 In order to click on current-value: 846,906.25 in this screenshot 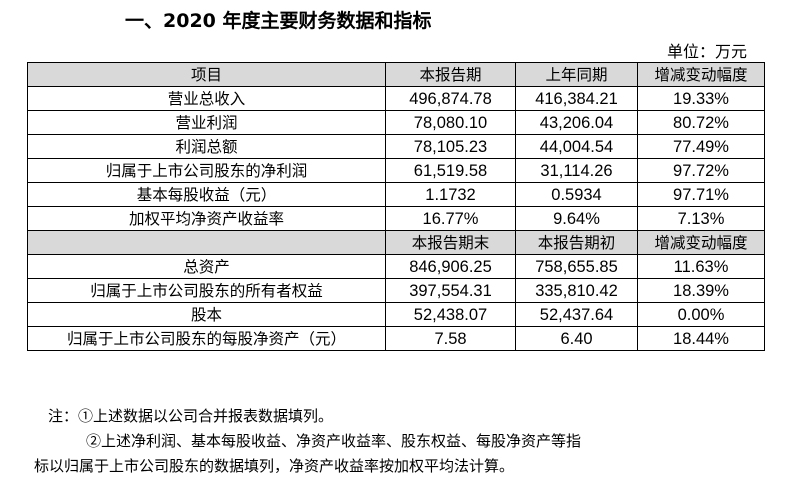, I will do `click(450, 266)`.